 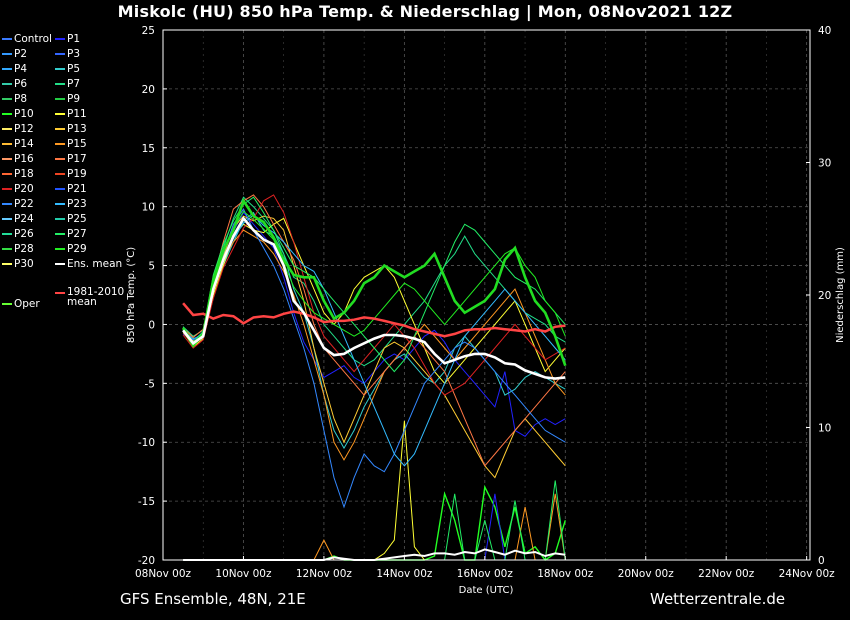 I want to click on legend-label: P29, so click(x=77, y=249).